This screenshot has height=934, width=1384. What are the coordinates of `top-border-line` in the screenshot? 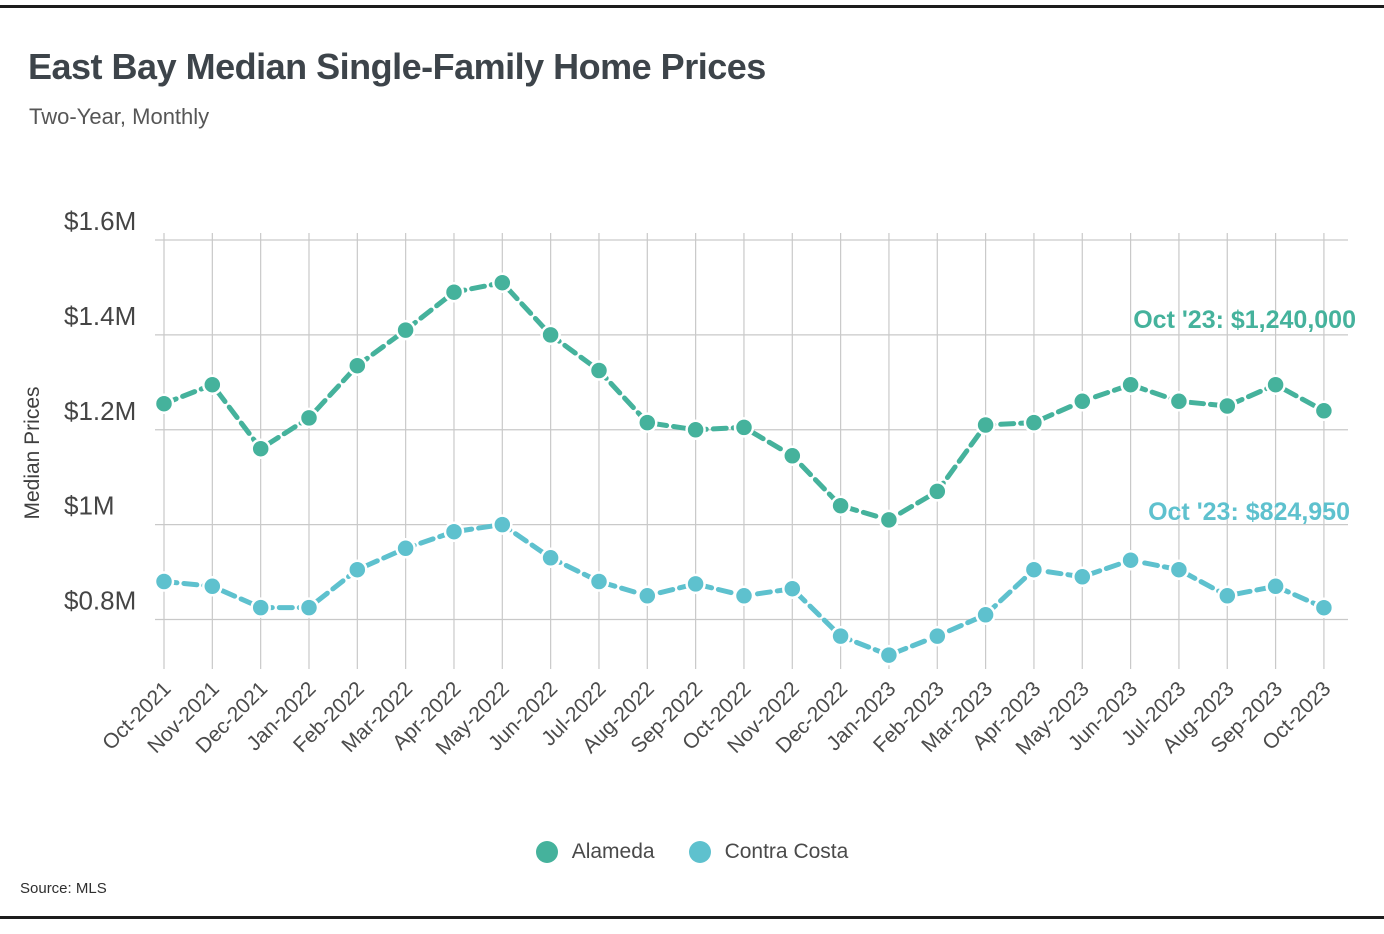 It's located at (692, 6).